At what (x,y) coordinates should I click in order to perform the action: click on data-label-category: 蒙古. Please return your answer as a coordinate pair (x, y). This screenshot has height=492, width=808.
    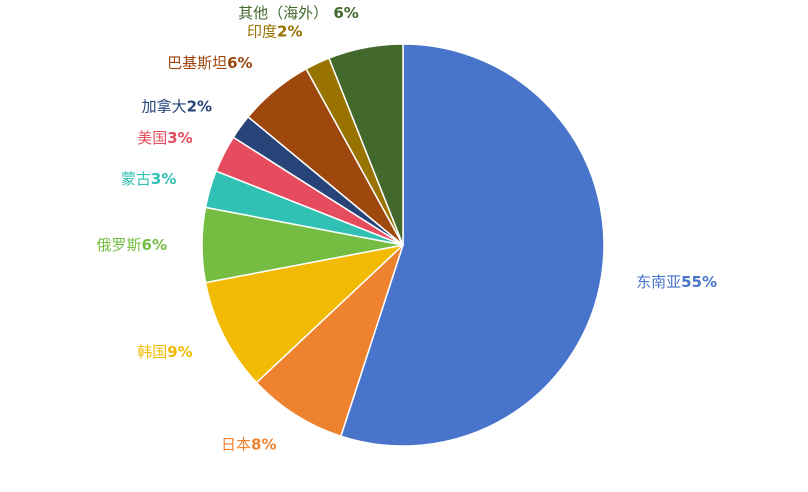
    Looking at the image, I should click on (136, 179).